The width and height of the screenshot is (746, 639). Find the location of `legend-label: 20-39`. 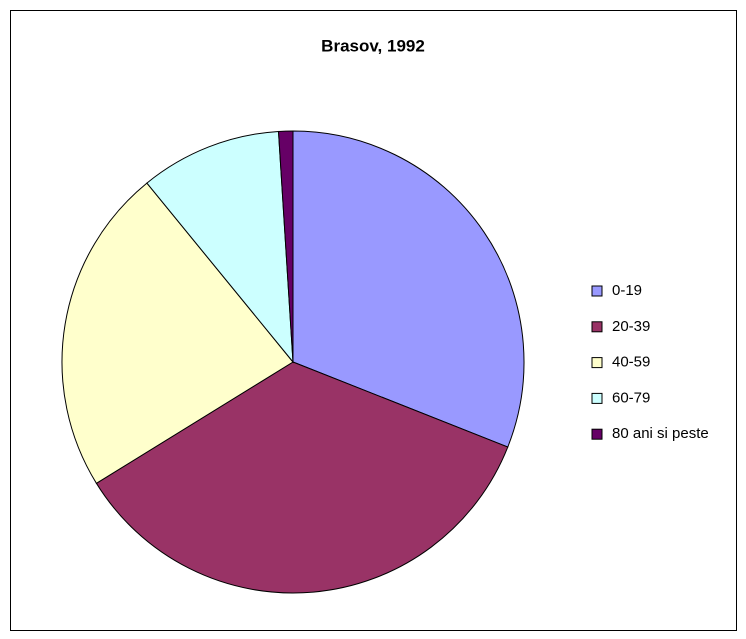

legend-label: 20-39 is located at coordinates (631, 326).